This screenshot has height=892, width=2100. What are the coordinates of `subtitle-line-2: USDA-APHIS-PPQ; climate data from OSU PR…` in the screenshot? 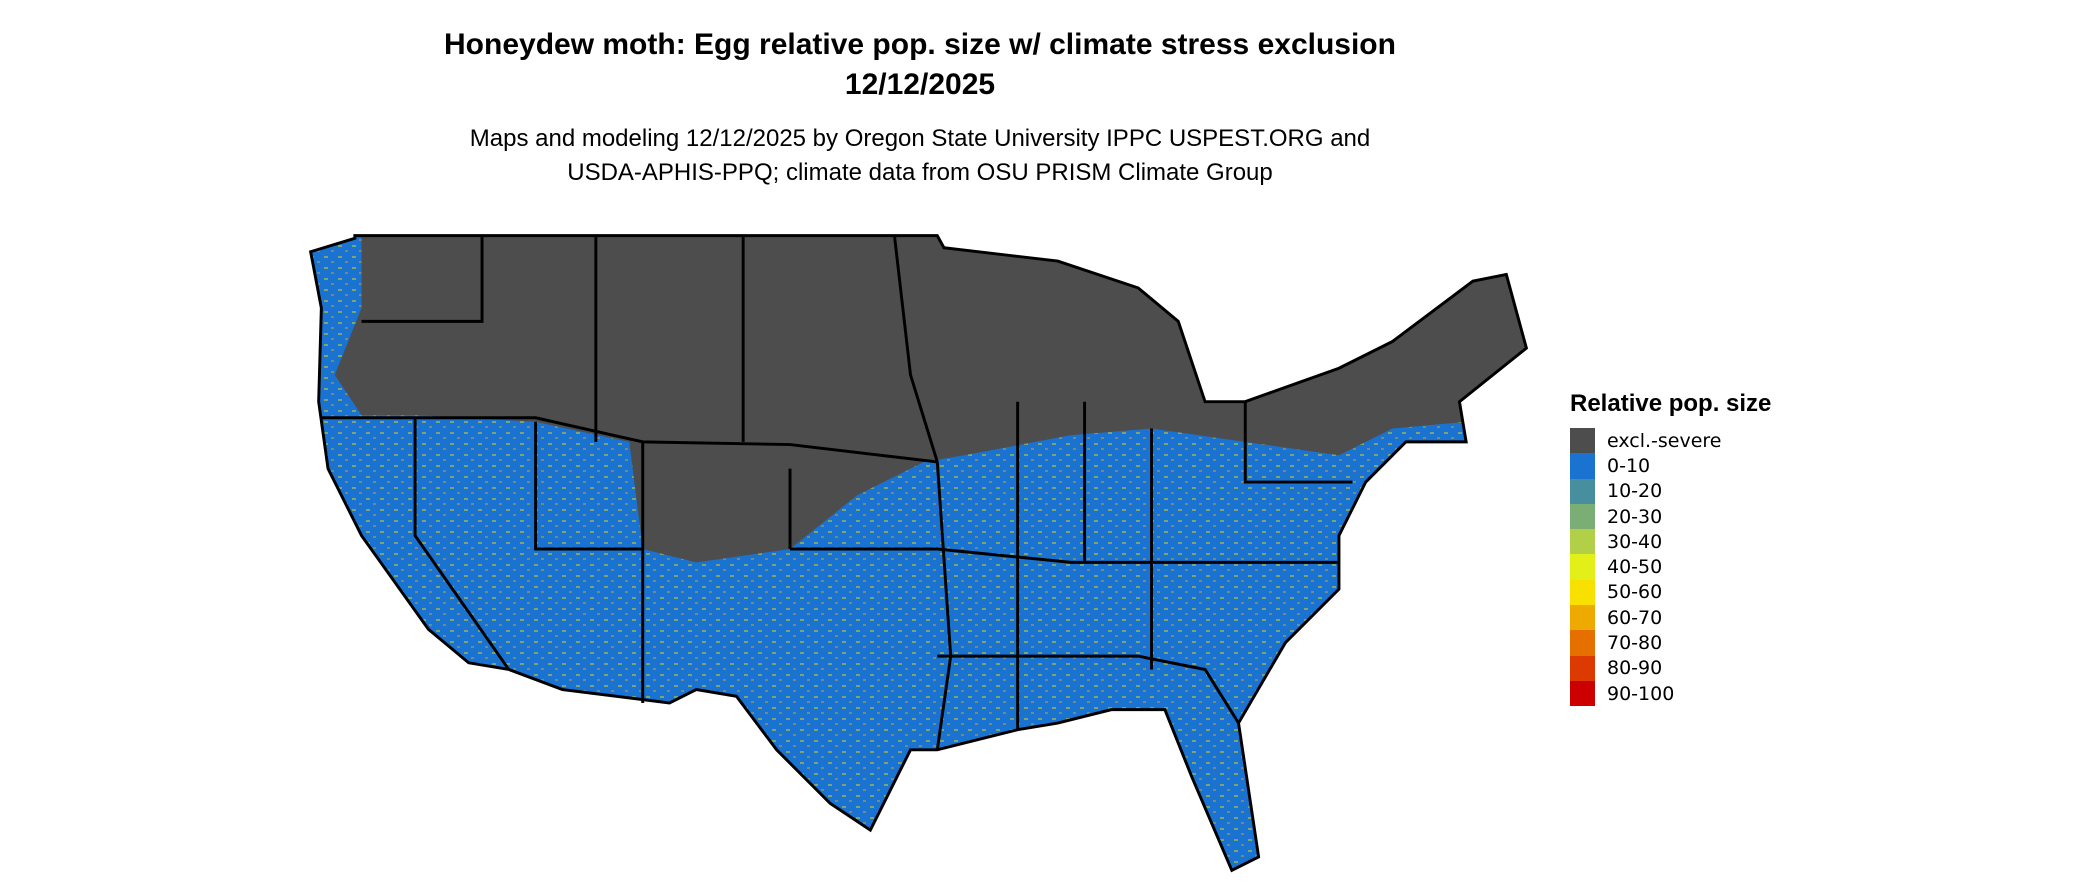 It's located at (920, 172).